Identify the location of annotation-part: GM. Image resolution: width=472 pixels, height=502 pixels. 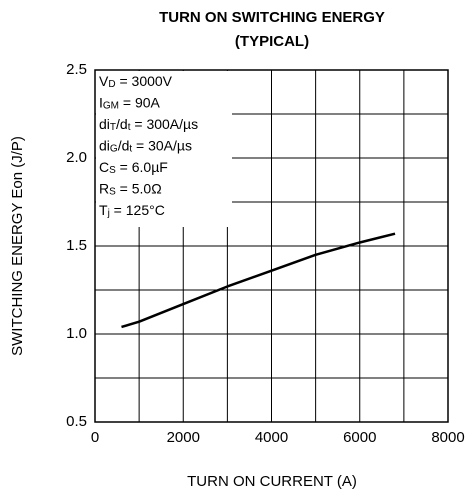
(111, 105).